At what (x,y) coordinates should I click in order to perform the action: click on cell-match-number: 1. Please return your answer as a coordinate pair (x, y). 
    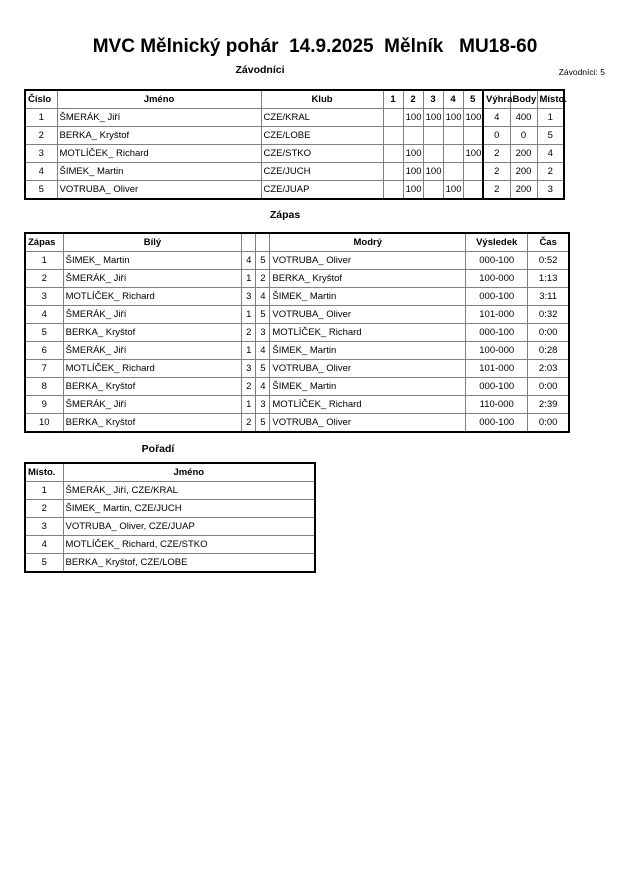
    Looking at the image, I should click on (44, 260).